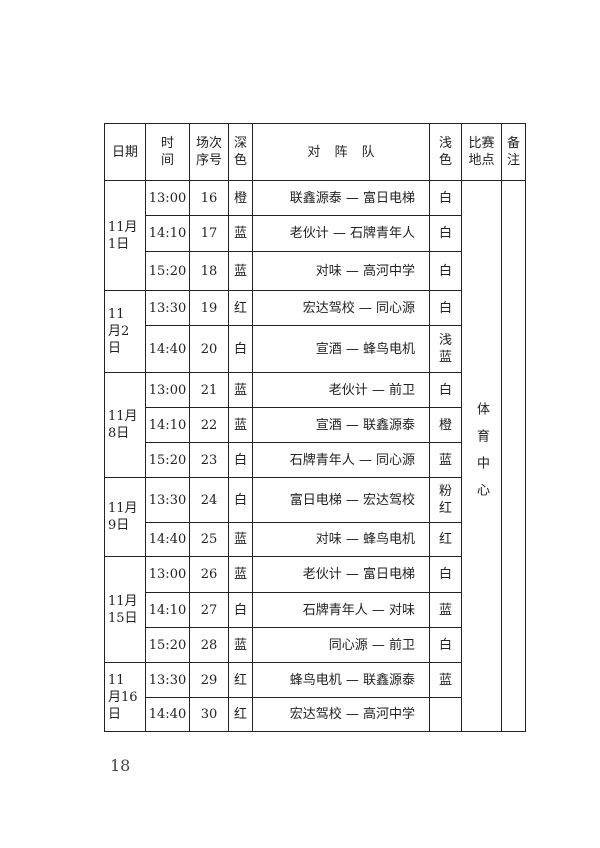 This screenshot has width=600, height=848. Describe the element at coordinates (209, 198) in the screenshot. I see `match-no-cell: 16` at that location.